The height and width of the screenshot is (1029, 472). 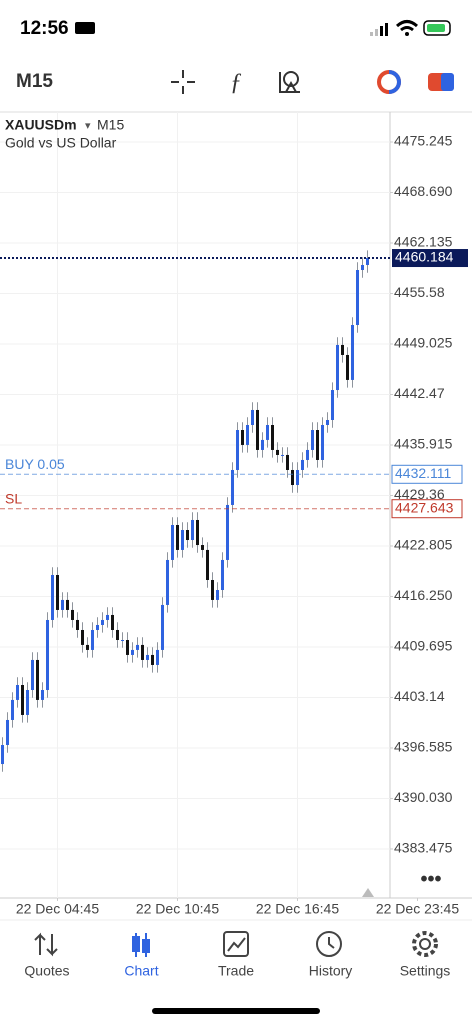 What do you see at coordinates (136, 944) in the screenshot?
I see `chart-icon-body` at bounding box center [136, 944].